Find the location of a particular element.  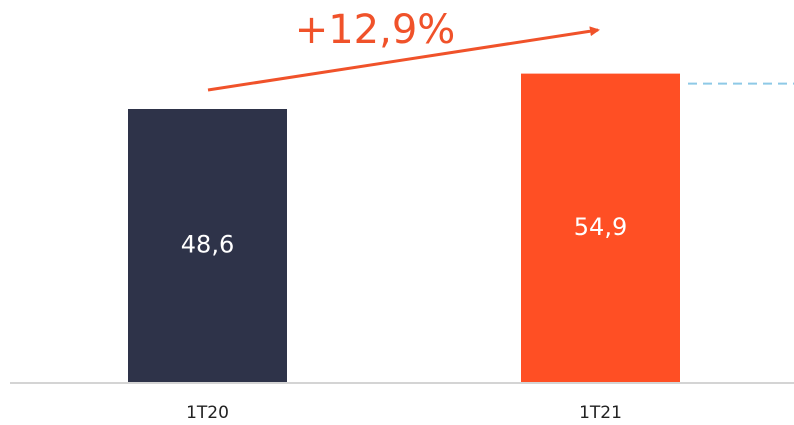

x-tick-label: 1T20 is located at coordinates (207, 413).